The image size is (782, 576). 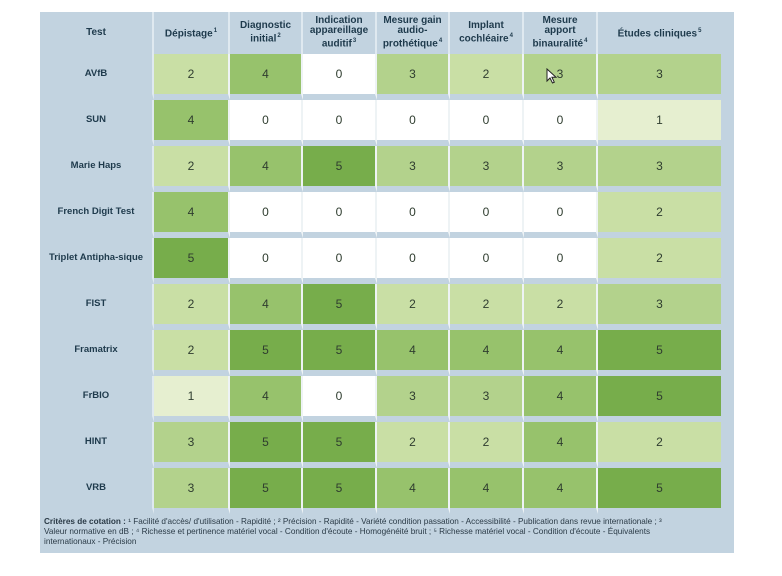 What do you see at coordinates (339, 32) in the screenshot?
I see `column-header-label: Indication appareillage auditif` at bounding box center [339, 32].